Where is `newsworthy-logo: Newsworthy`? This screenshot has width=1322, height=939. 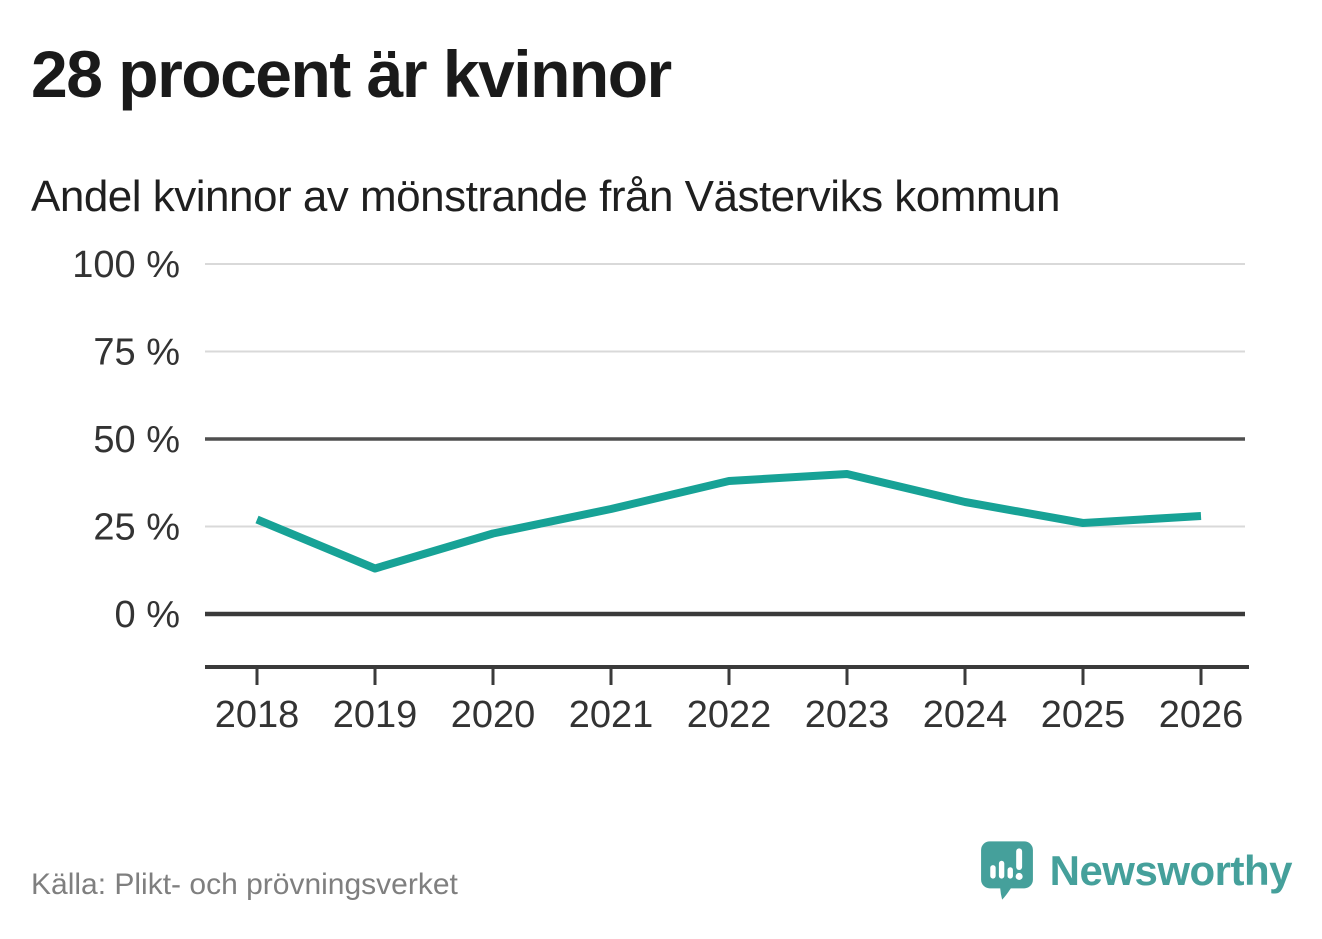
newsworthy-logo: Newsworthy is located at coordinates (1136, 870).